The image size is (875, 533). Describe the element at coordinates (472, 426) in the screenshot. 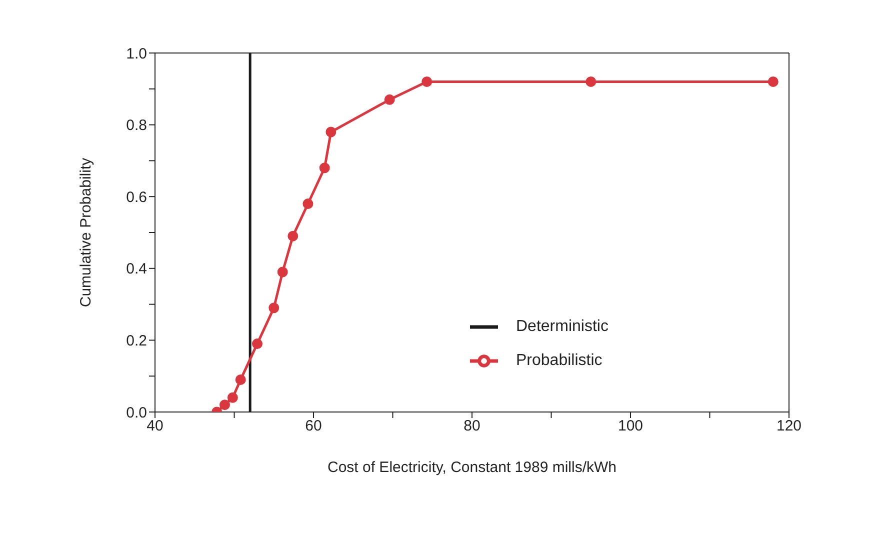

I see `x-tick-label: 80` at that location.